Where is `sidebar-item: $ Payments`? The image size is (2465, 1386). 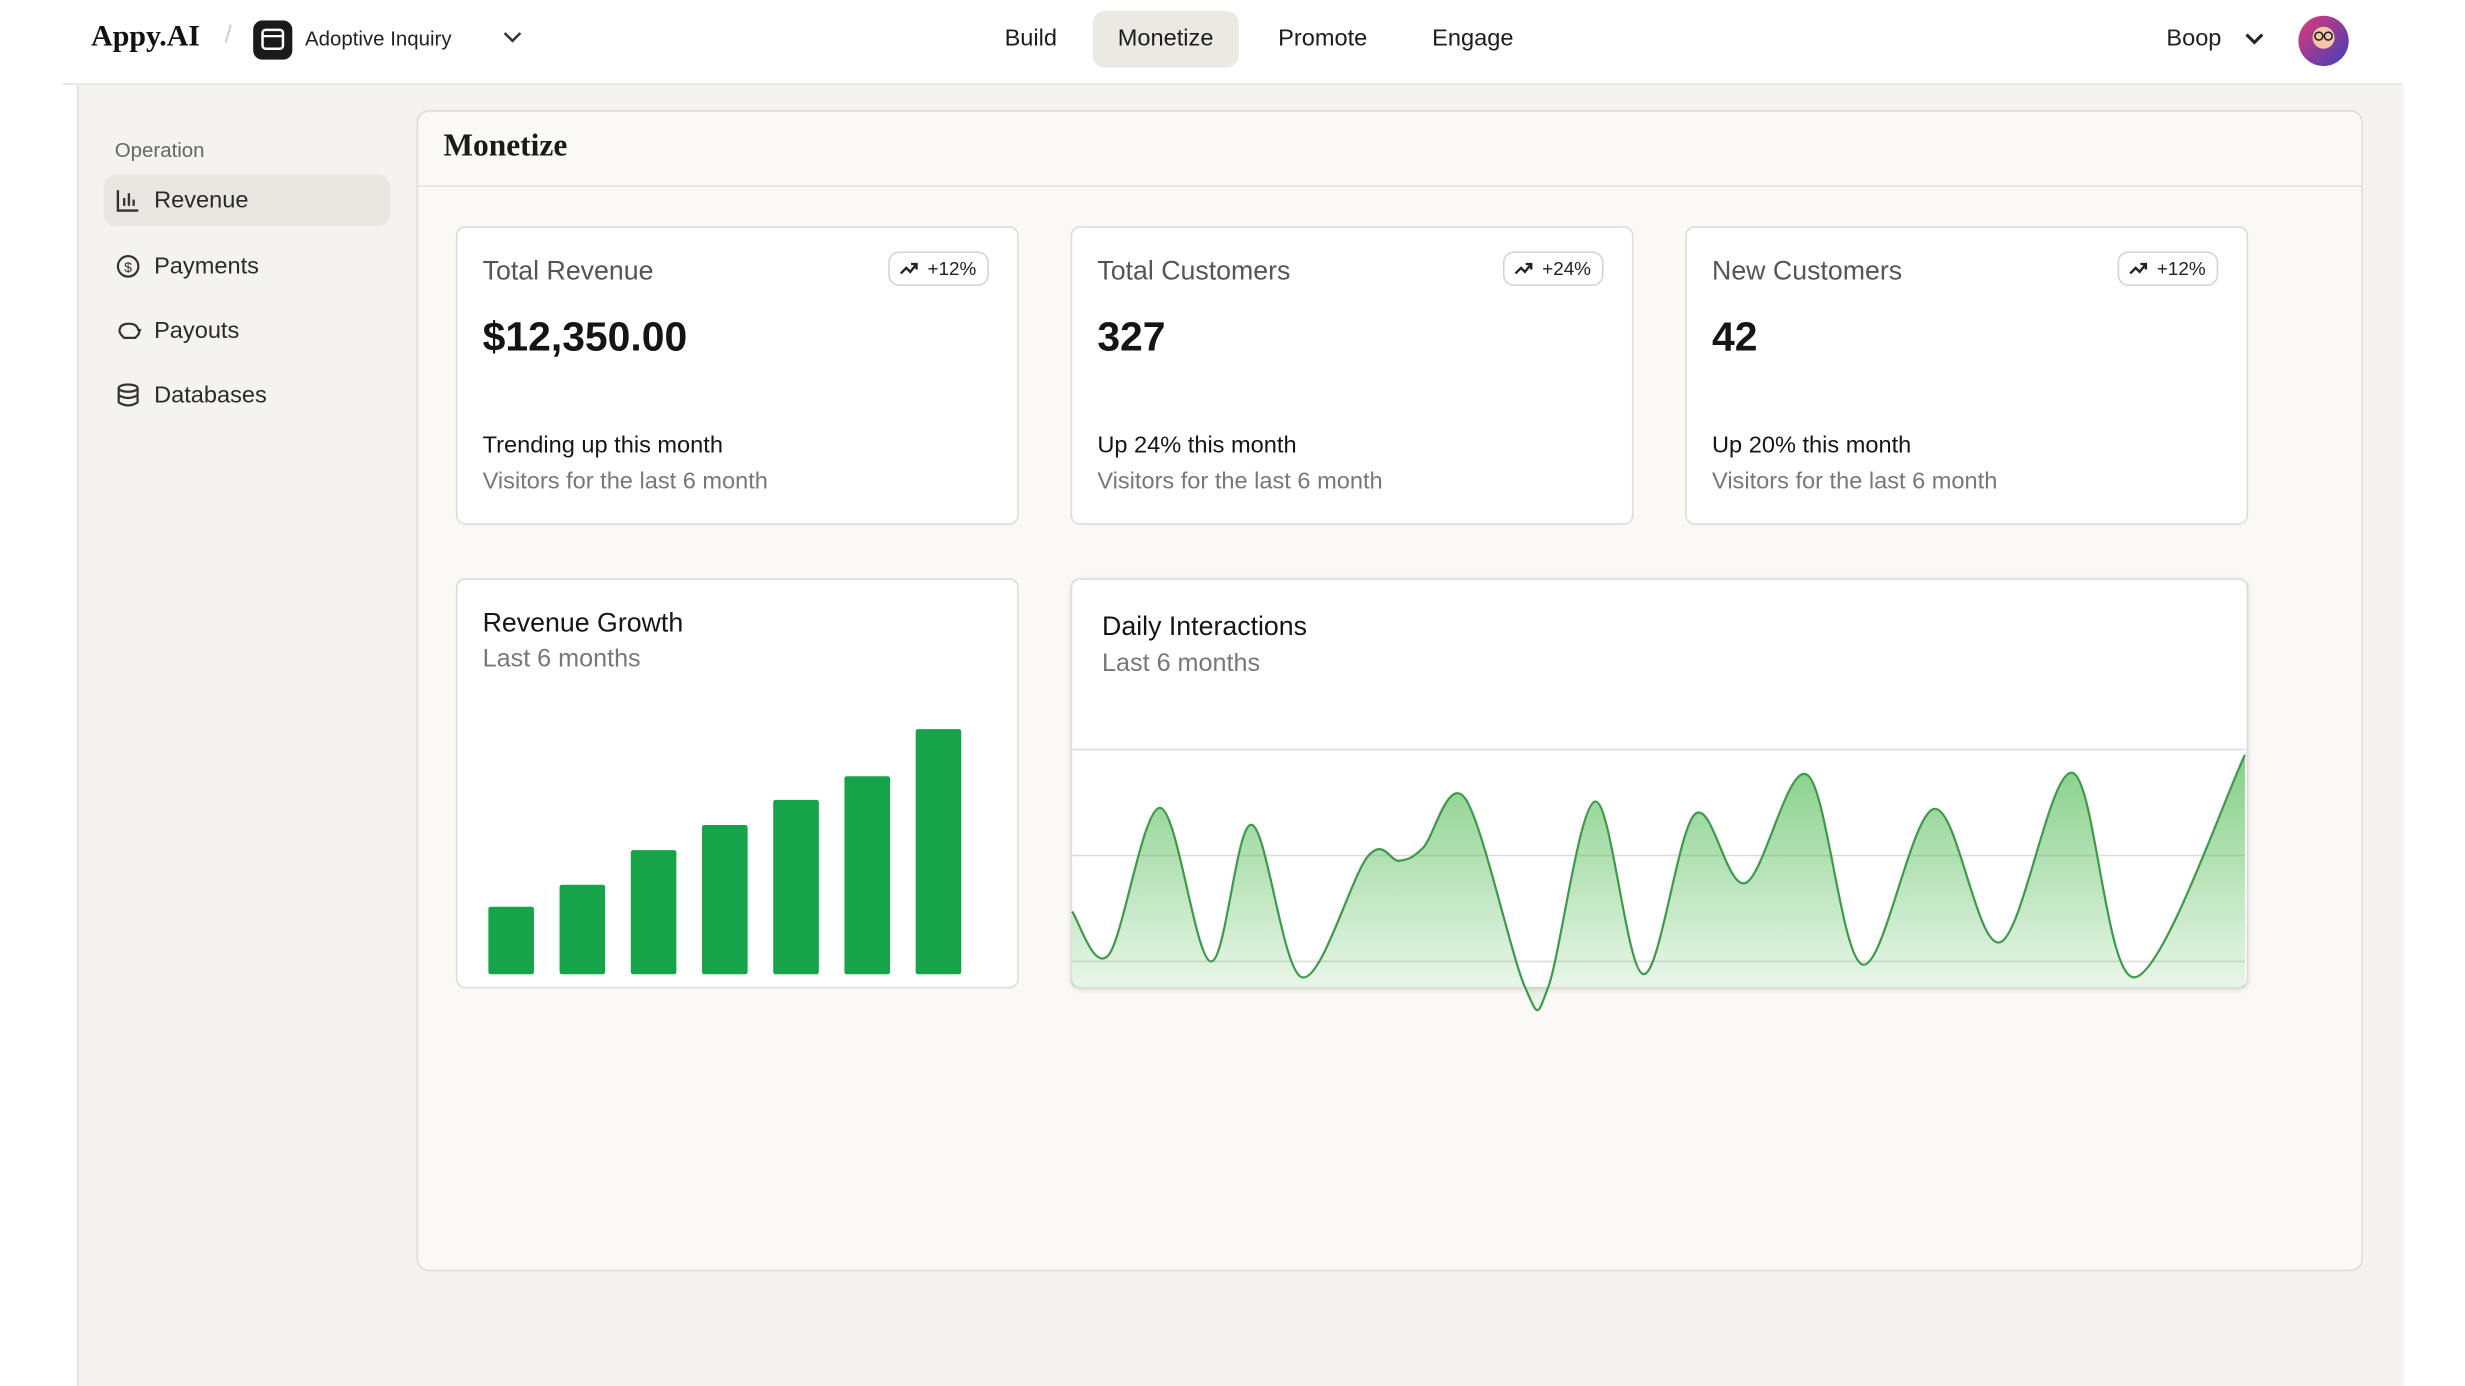
sidebar-item: $ Payments is located at coordinates (247, 266).